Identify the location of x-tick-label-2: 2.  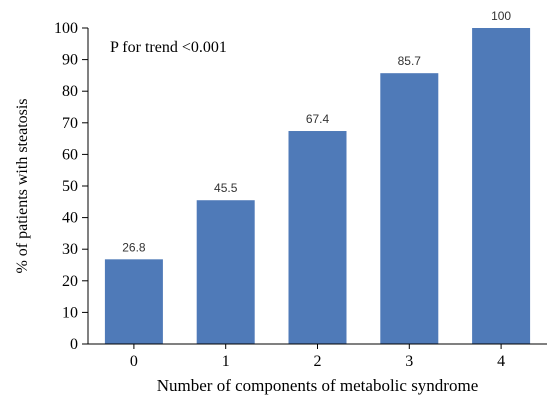
(318, 361).